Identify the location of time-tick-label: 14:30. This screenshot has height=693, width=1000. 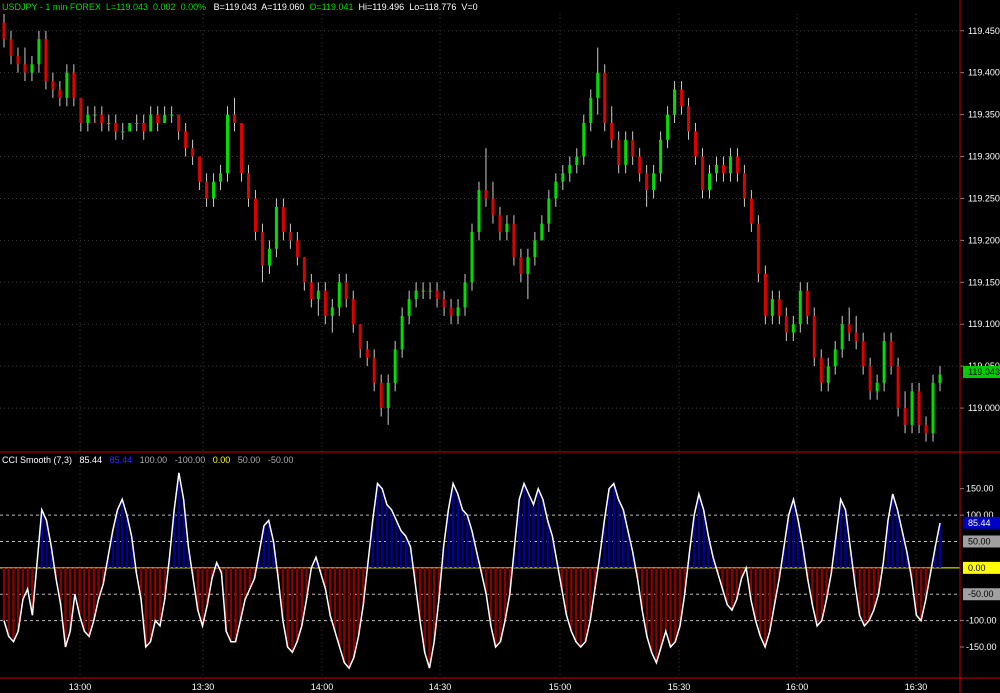
(440, 687).